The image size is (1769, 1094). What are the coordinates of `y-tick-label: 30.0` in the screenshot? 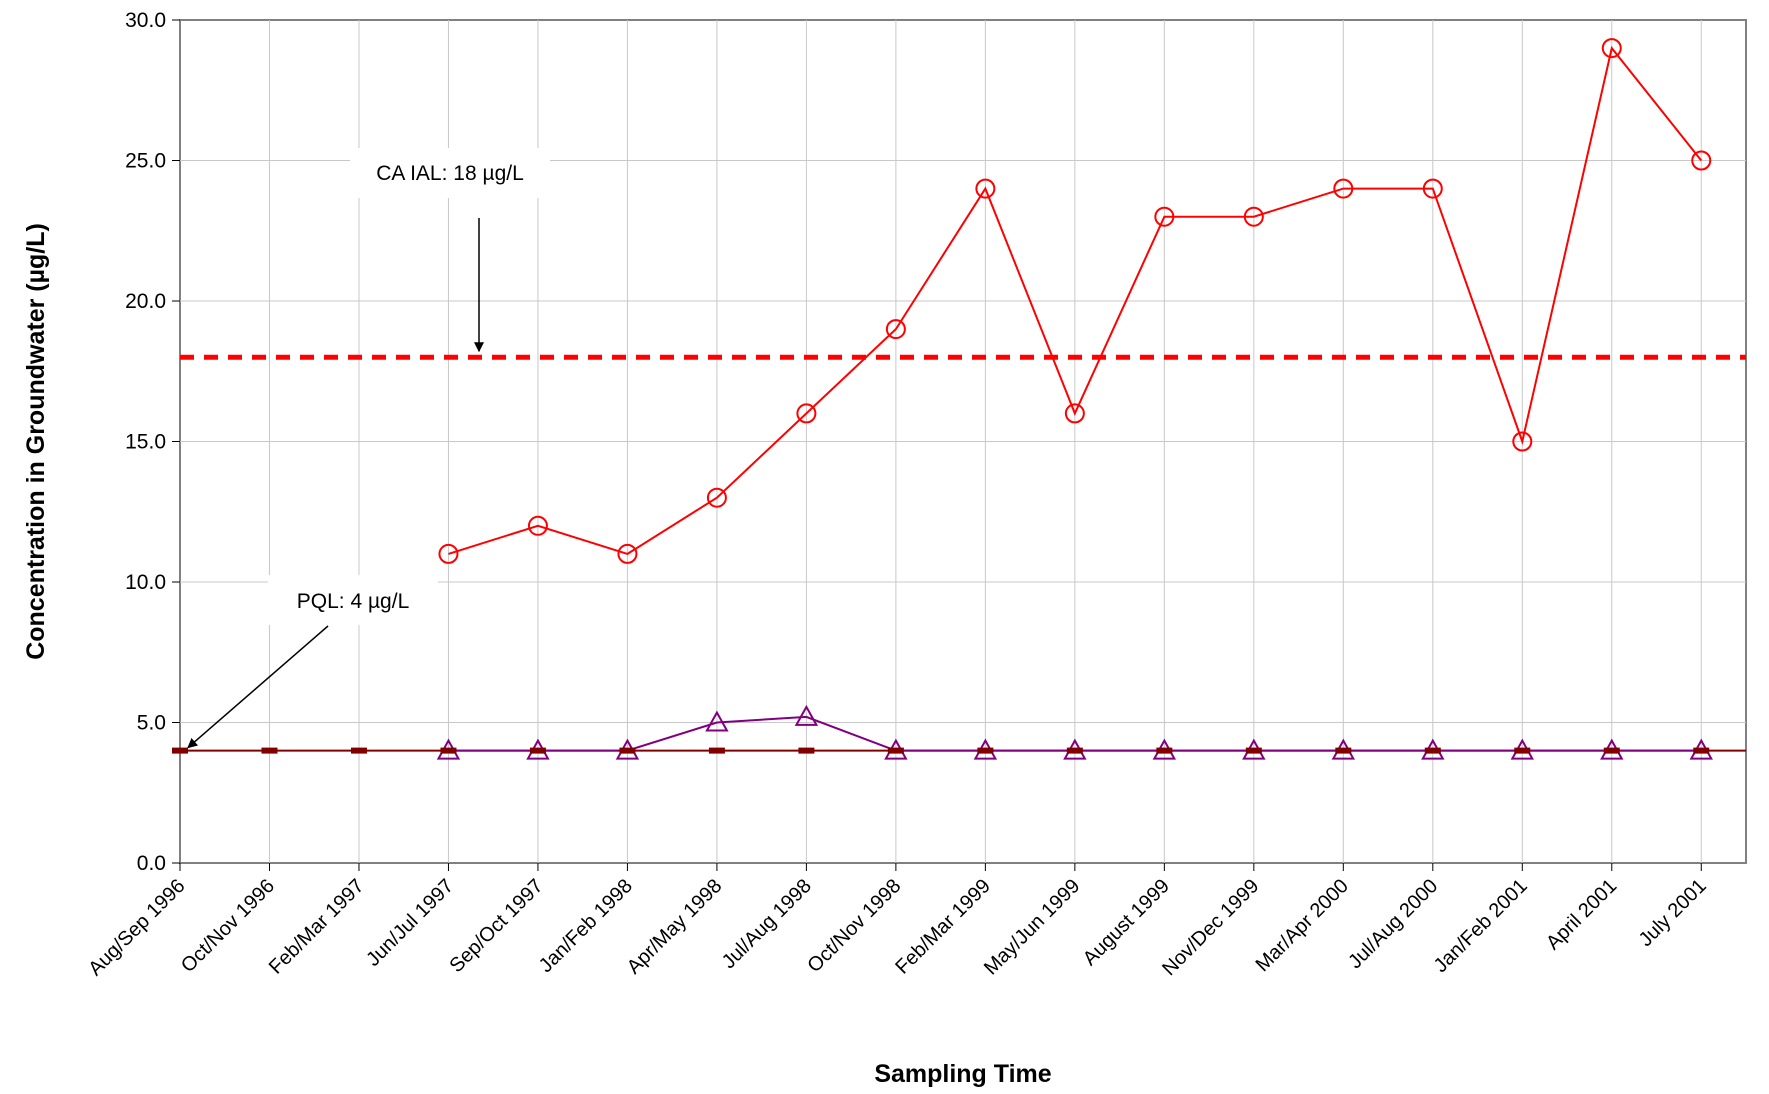 It's located at (145, 20).